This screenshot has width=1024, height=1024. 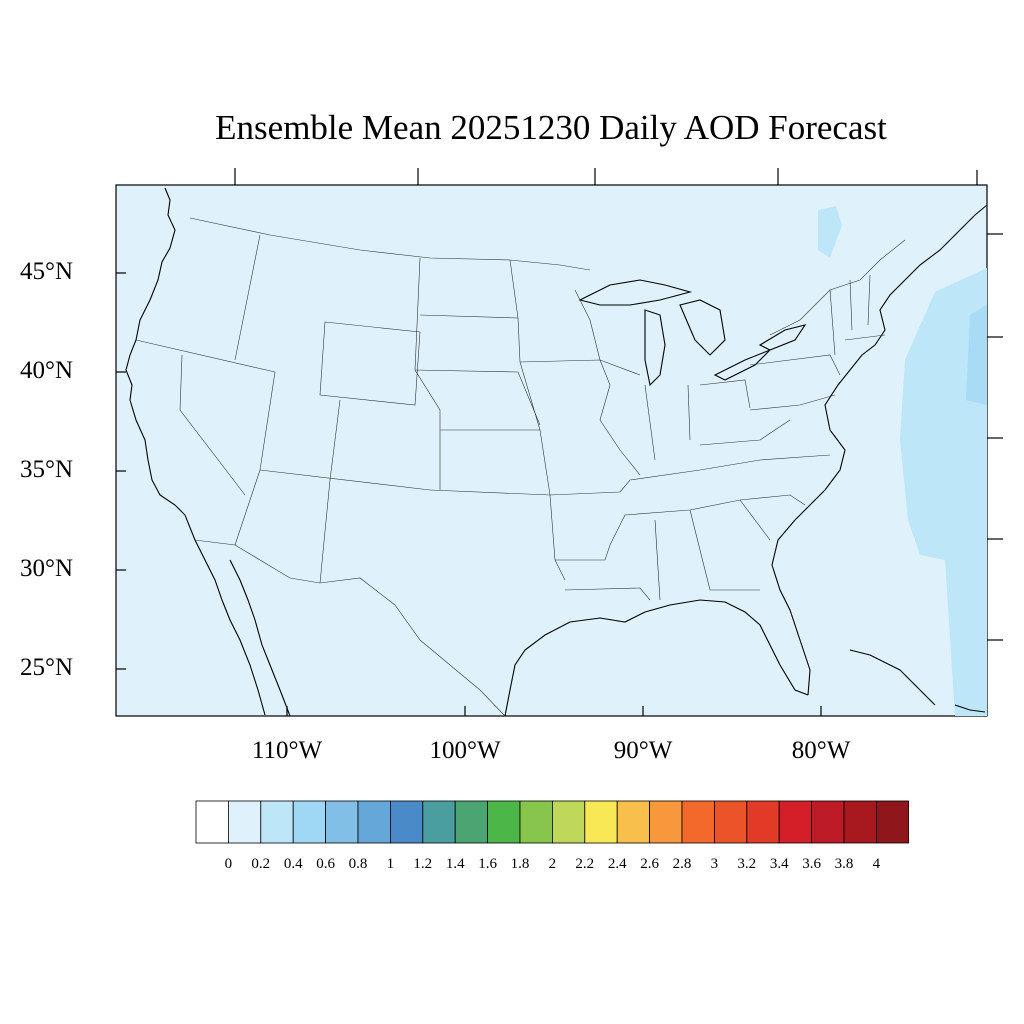 I want to click on colorbar-tick-label: 2.8, so click(x=682, y=864).